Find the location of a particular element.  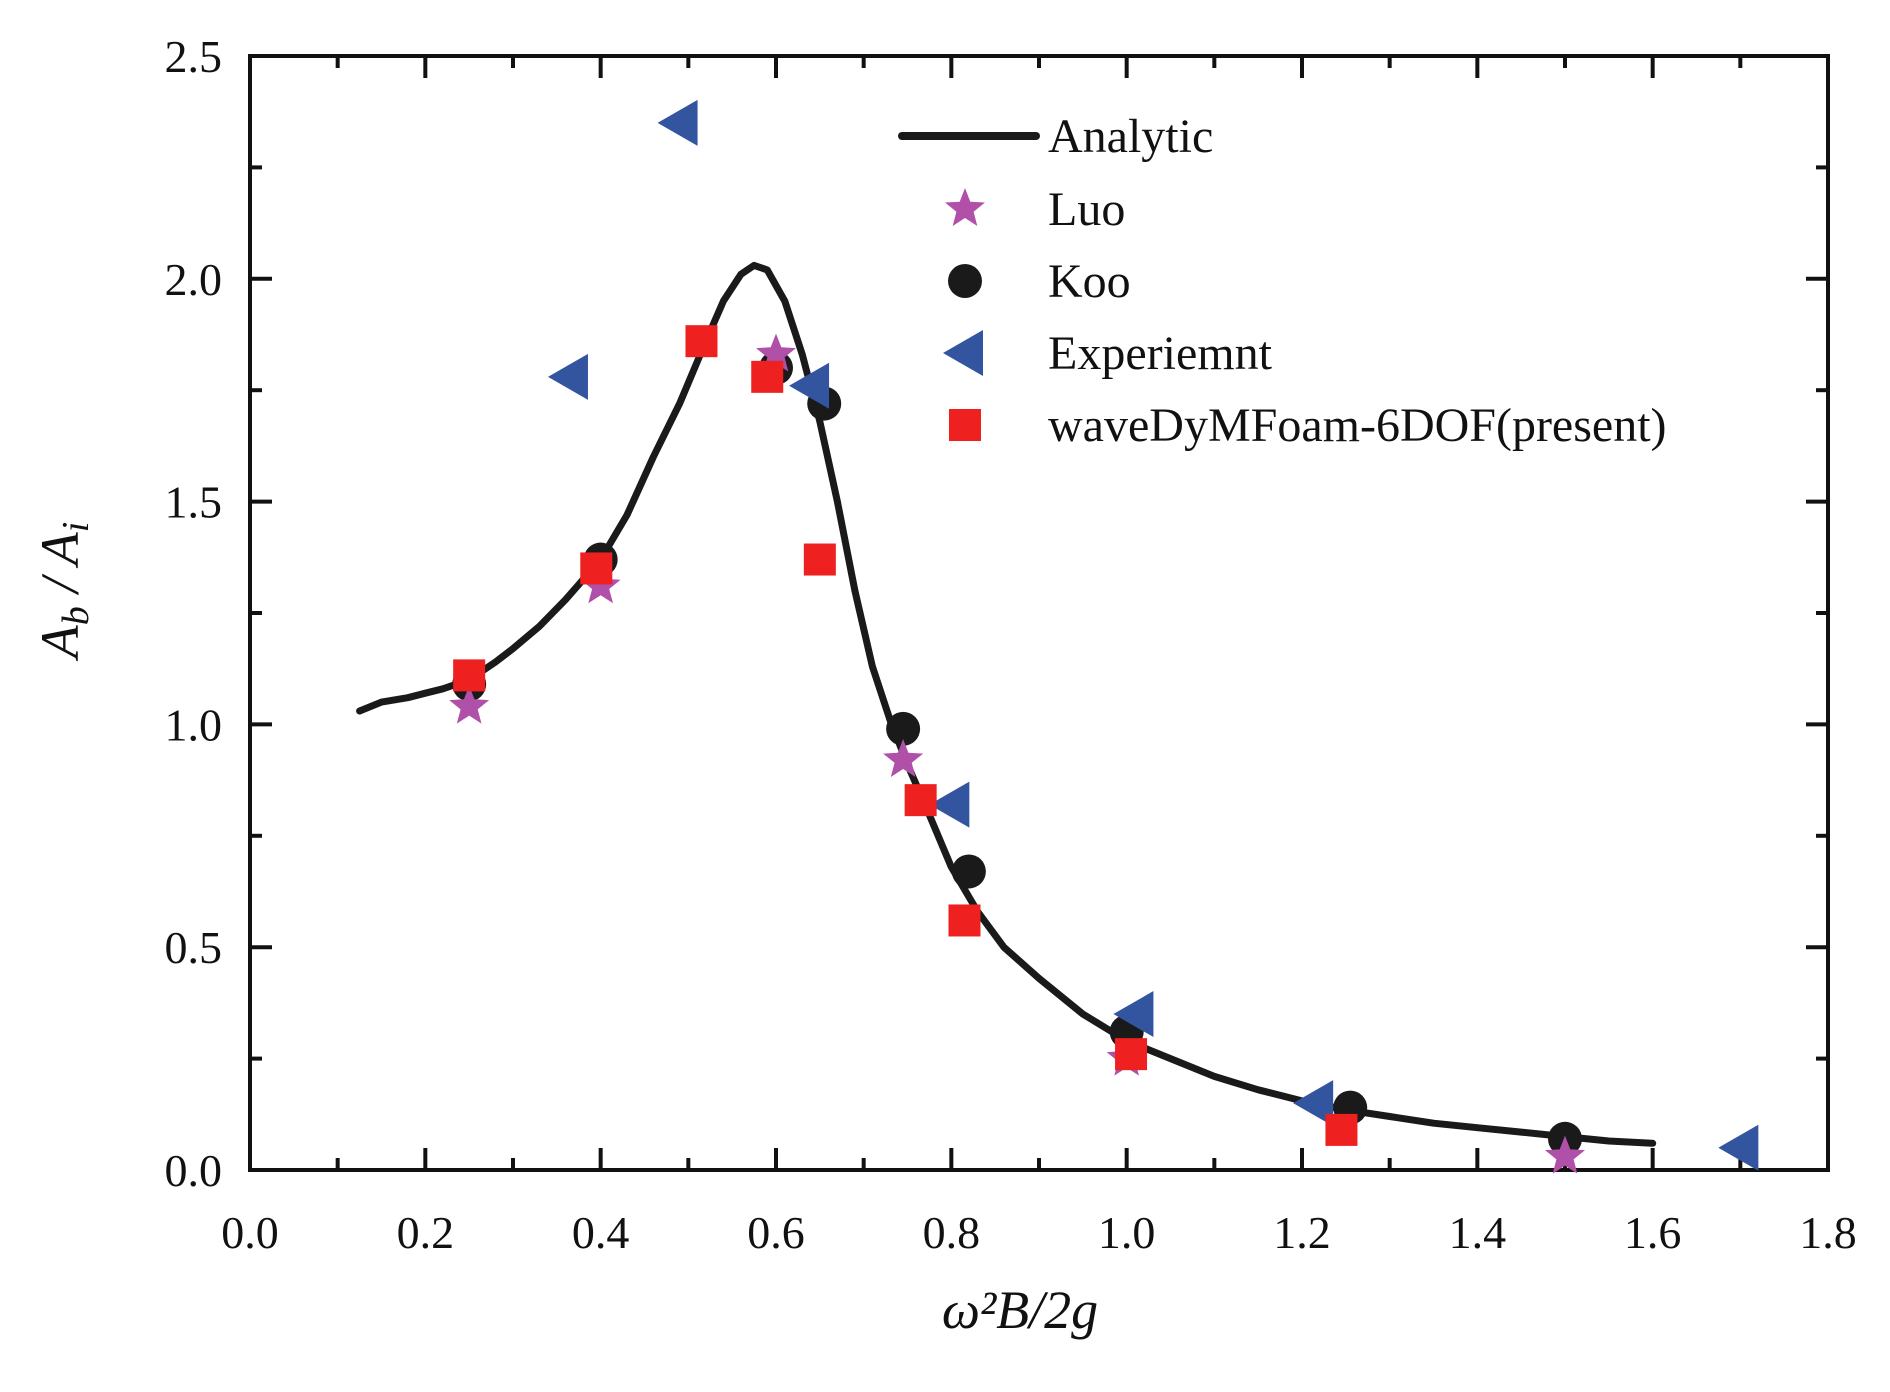

x-tick-label: 1.6 is located at coordinates (1653, 1232).